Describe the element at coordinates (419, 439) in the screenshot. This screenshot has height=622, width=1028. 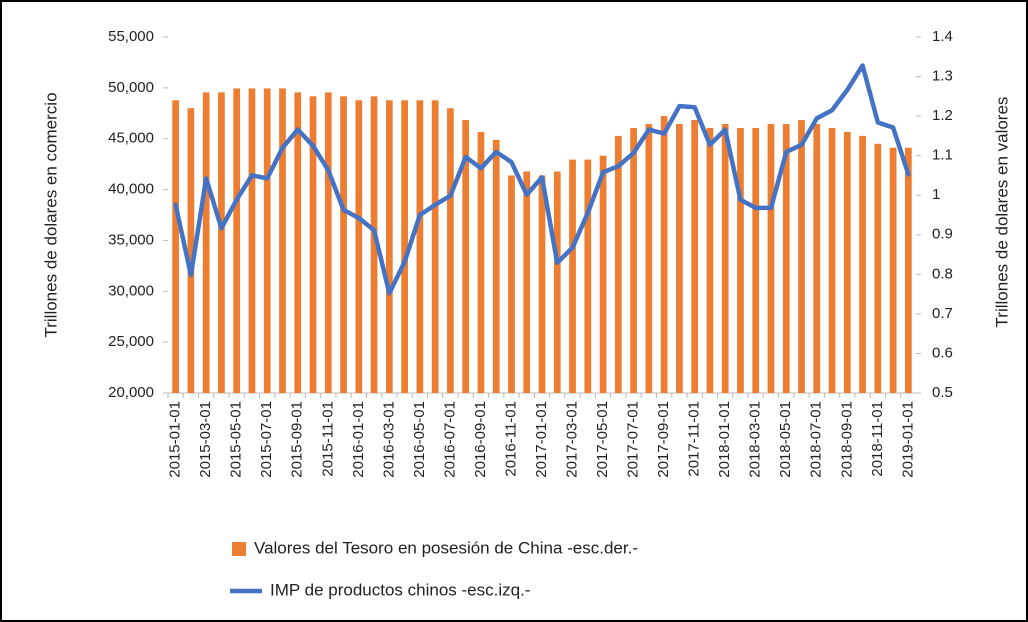
I see `x-tick-label: 2016-05-01` at that location.